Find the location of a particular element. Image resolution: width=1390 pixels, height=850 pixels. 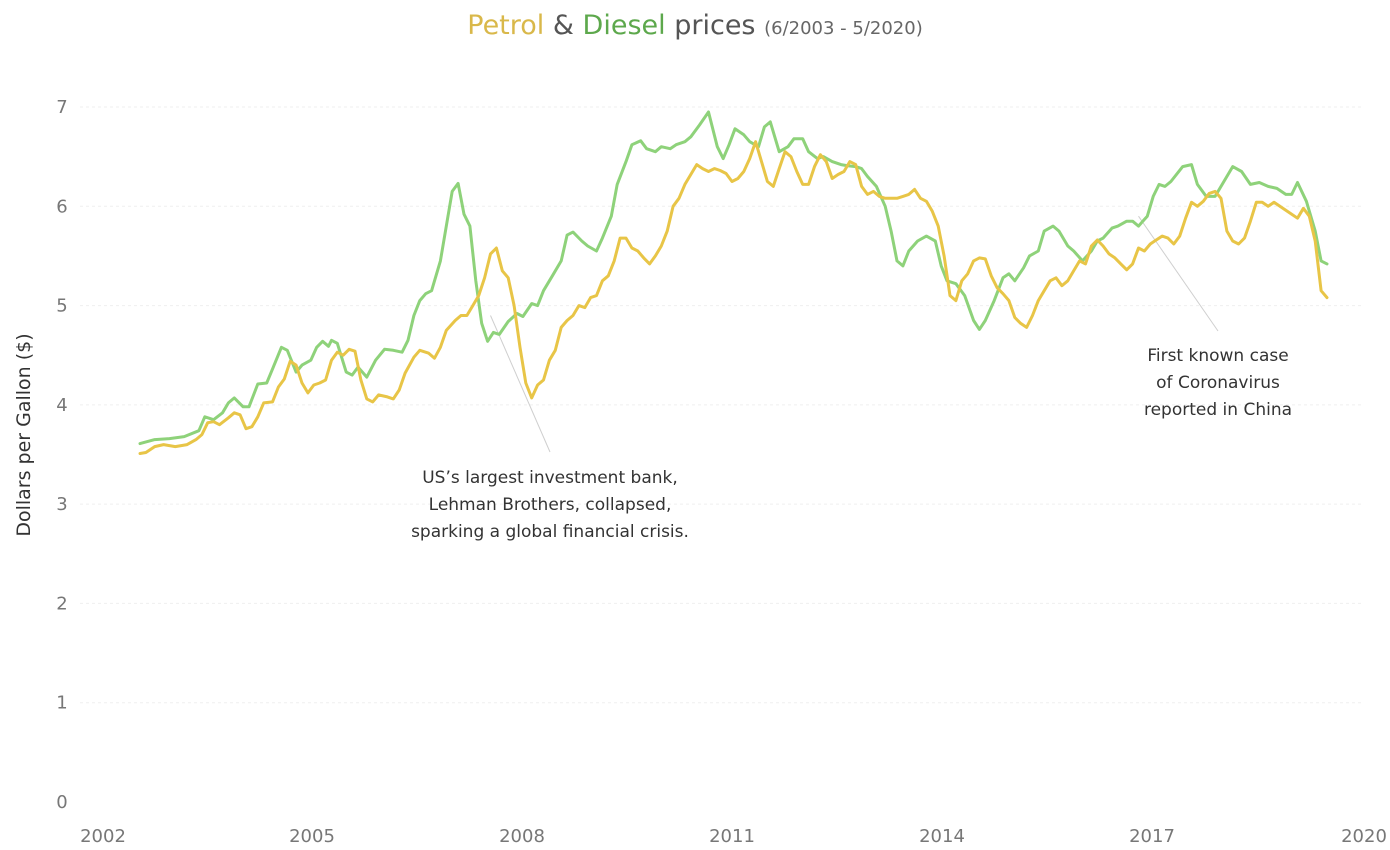

y-tick-label: 2 is located at coordinates (61, 603).